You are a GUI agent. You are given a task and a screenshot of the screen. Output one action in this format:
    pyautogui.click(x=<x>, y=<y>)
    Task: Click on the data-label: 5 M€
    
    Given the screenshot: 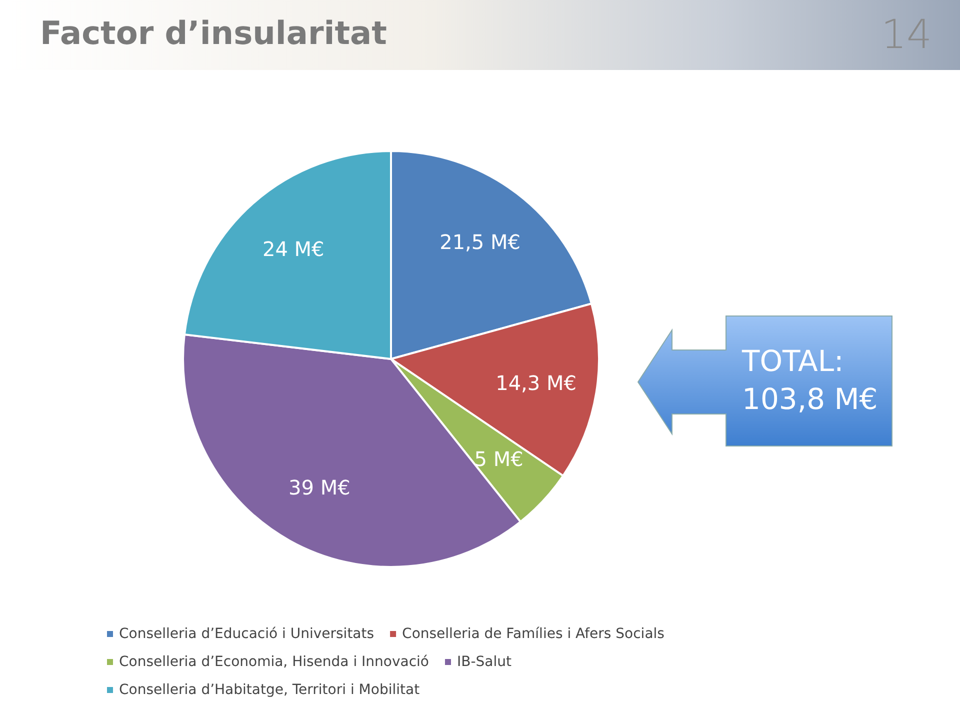 What is the action you would take?
    pyautogui.click(x=499, y=458)
    